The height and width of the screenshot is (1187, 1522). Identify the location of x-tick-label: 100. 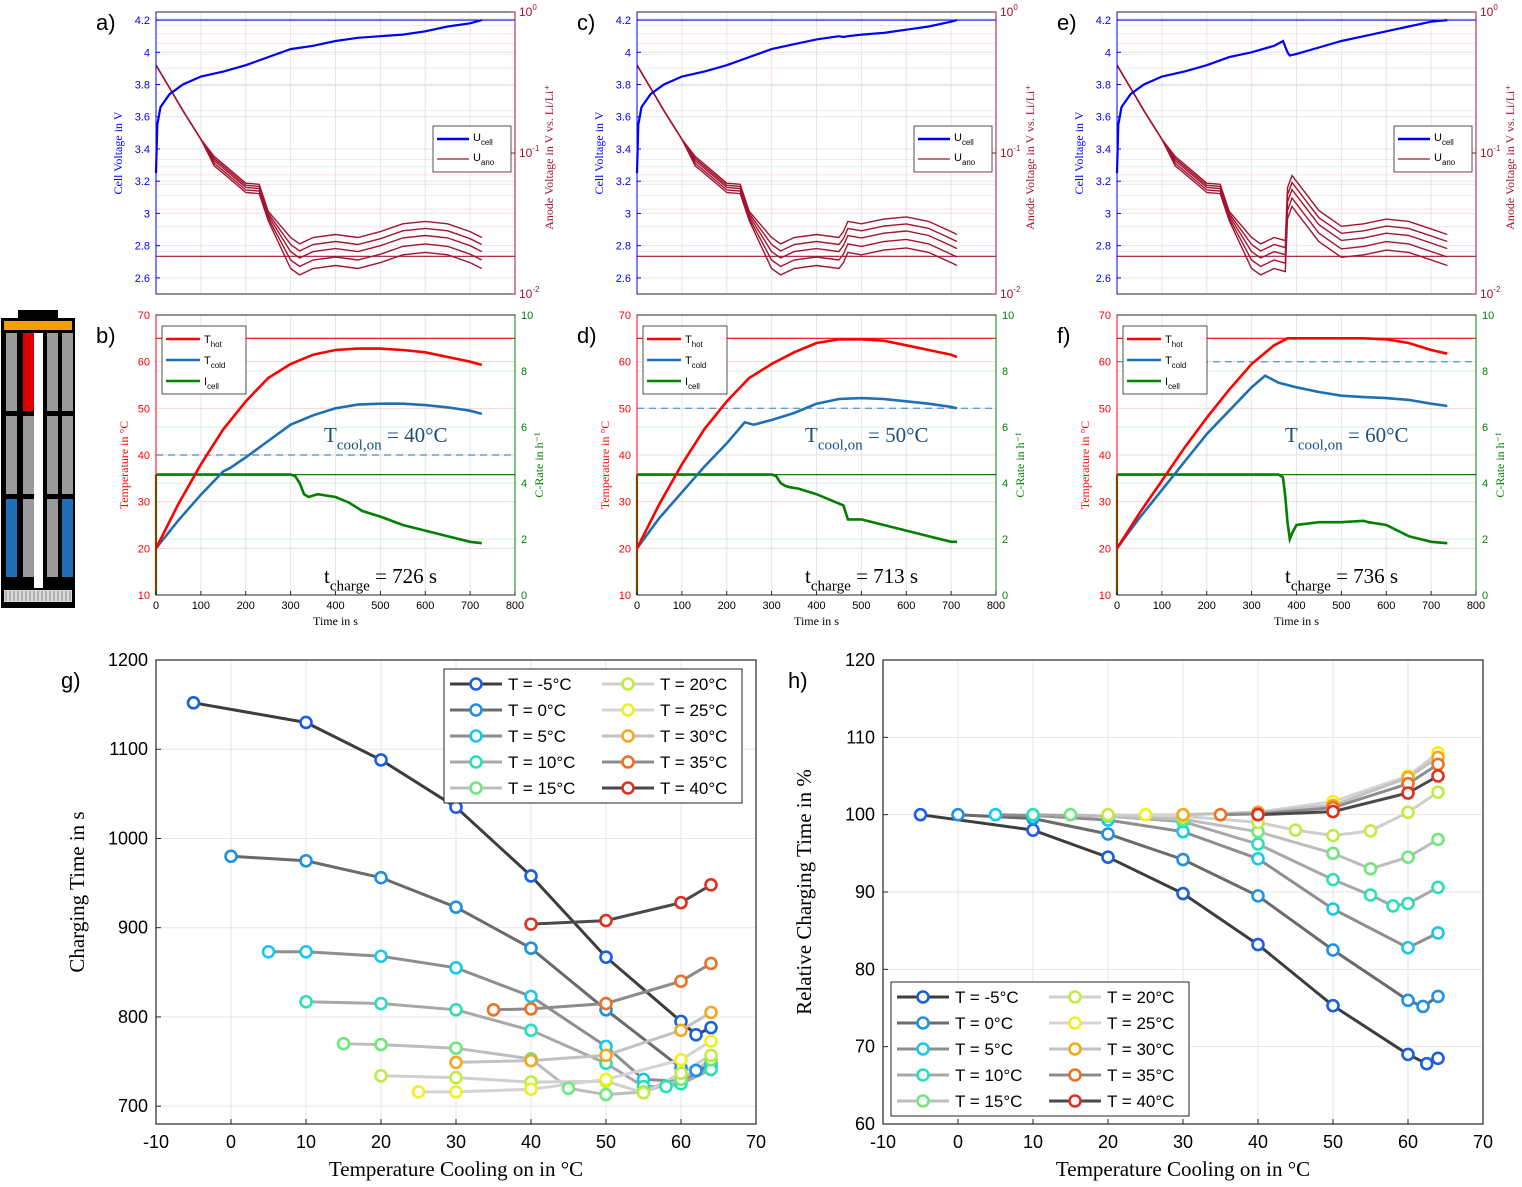
(682, 606).